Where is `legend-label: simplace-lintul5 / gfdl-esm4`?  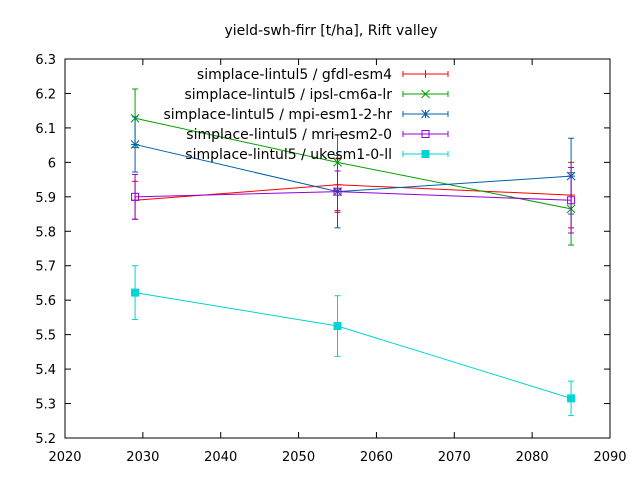 legend-label: simplace-lintul5 / gfdl-esm4 is located at coordinates (294, 75).